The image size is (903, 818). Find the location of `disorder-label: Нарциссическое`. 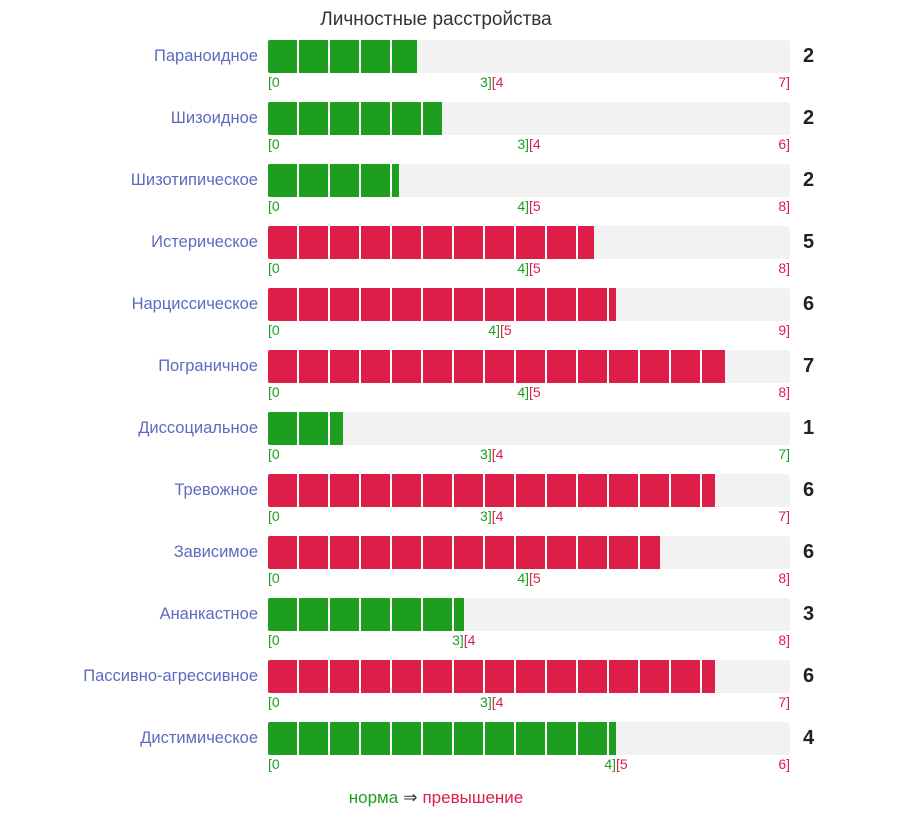

disorder-label: Нарциссическое is located at coordinates (194, 304).